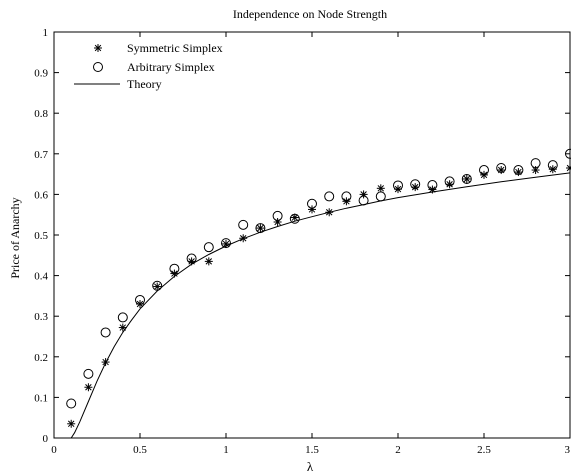 This screenshot has height=476, width=571. I want to click on legend-symmetric-marker, so click(98, 48).